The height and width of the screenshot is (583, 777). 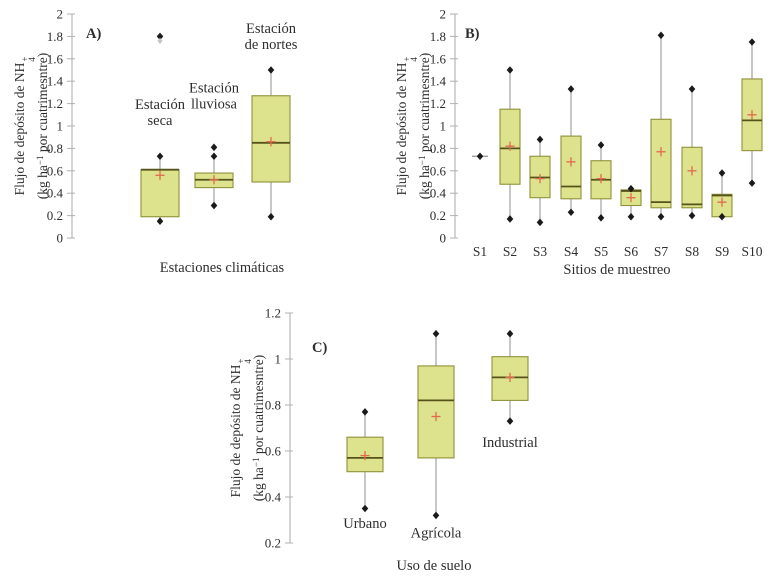 I want to click on x-tick-label: S2, so click(x=510, y=251).